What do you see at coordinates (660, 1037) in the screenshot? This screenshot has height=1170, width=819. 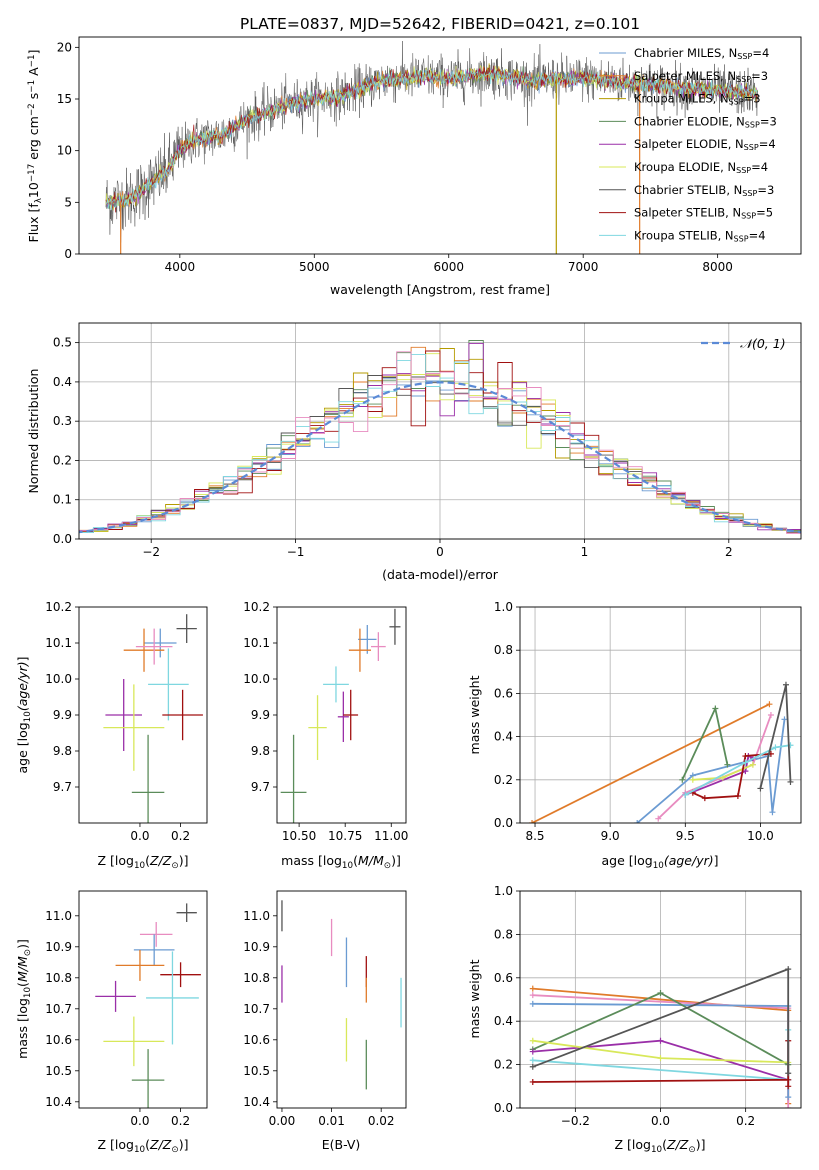 I see `weight_vs_Z-plot` at bounding box center [660, 1037].